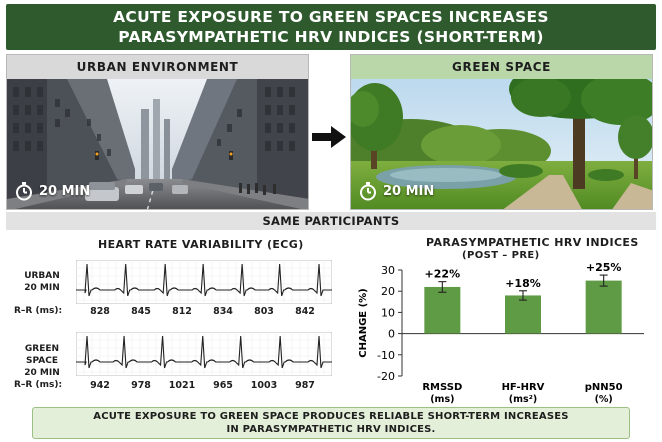  I want to click on rr-urban-value: 828, so click(100, 311).